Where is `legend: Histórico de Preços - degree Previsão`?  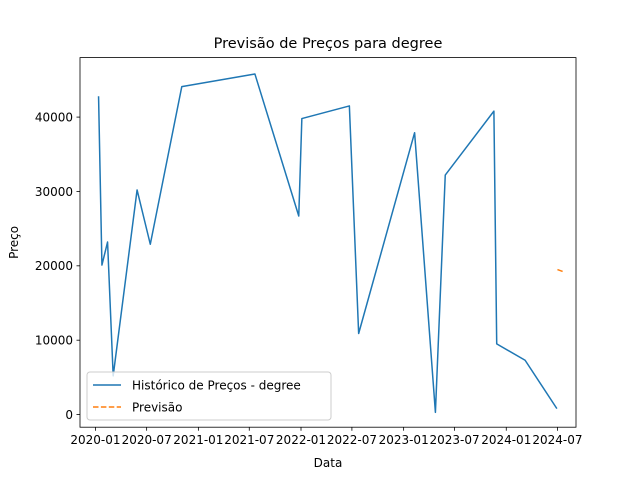
legend: Histórico de Preços - degree Previsão is located at coordinates (209, 396).